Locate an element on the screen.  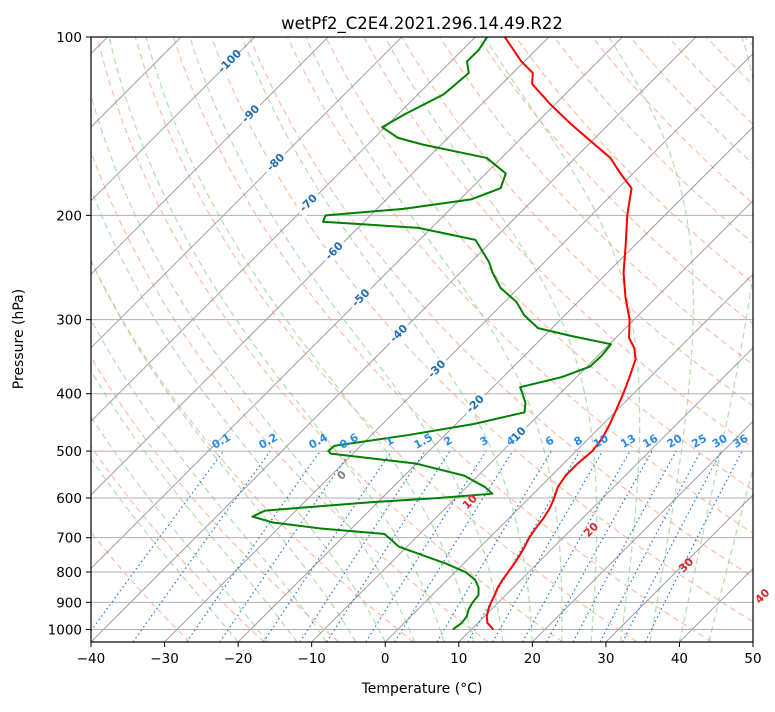
x-tick-label: 50 is located at coordinates (752, 659).